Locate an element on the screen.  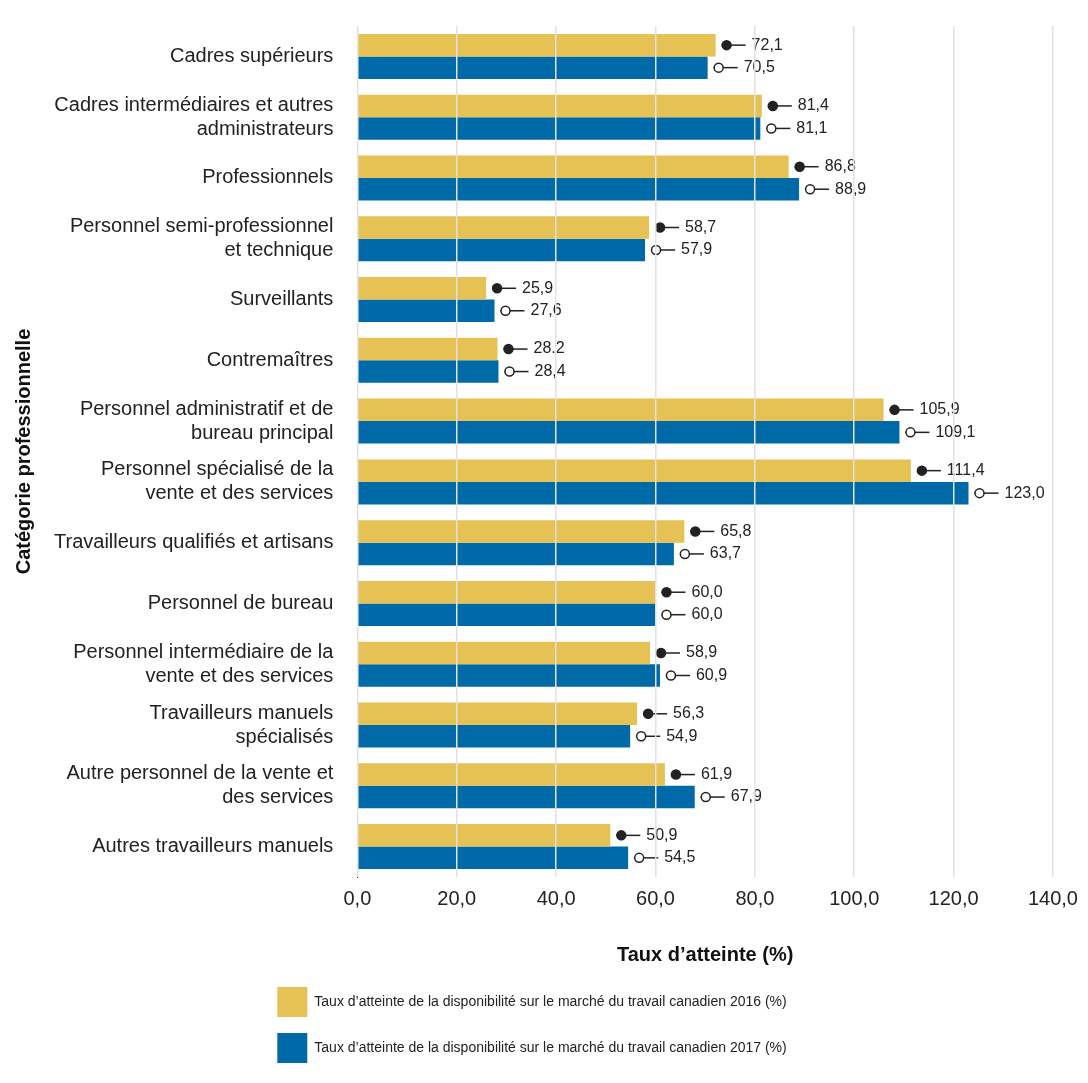
data-label: 28.2 is located at coordinates (549, 348).